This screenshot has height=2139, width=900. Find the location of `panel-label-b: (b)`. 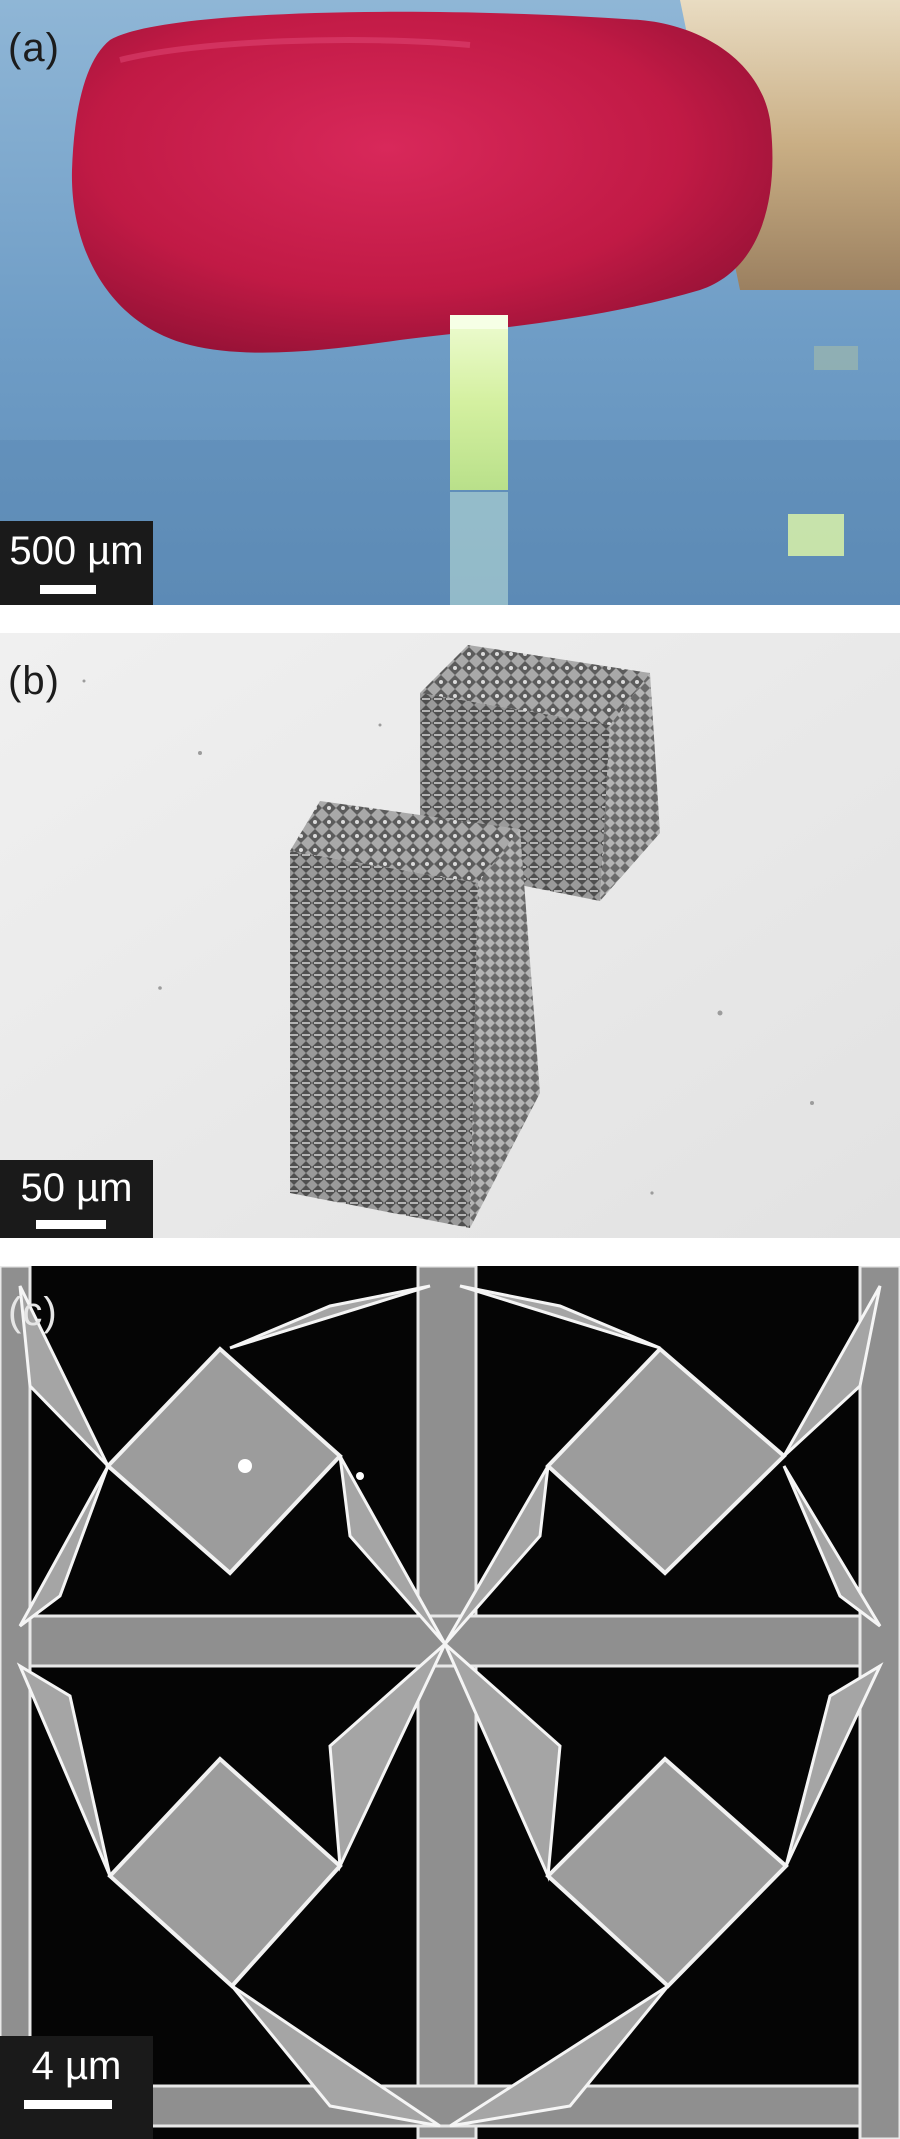

panel-label-b: (b) is located at coordinates (34, 681).